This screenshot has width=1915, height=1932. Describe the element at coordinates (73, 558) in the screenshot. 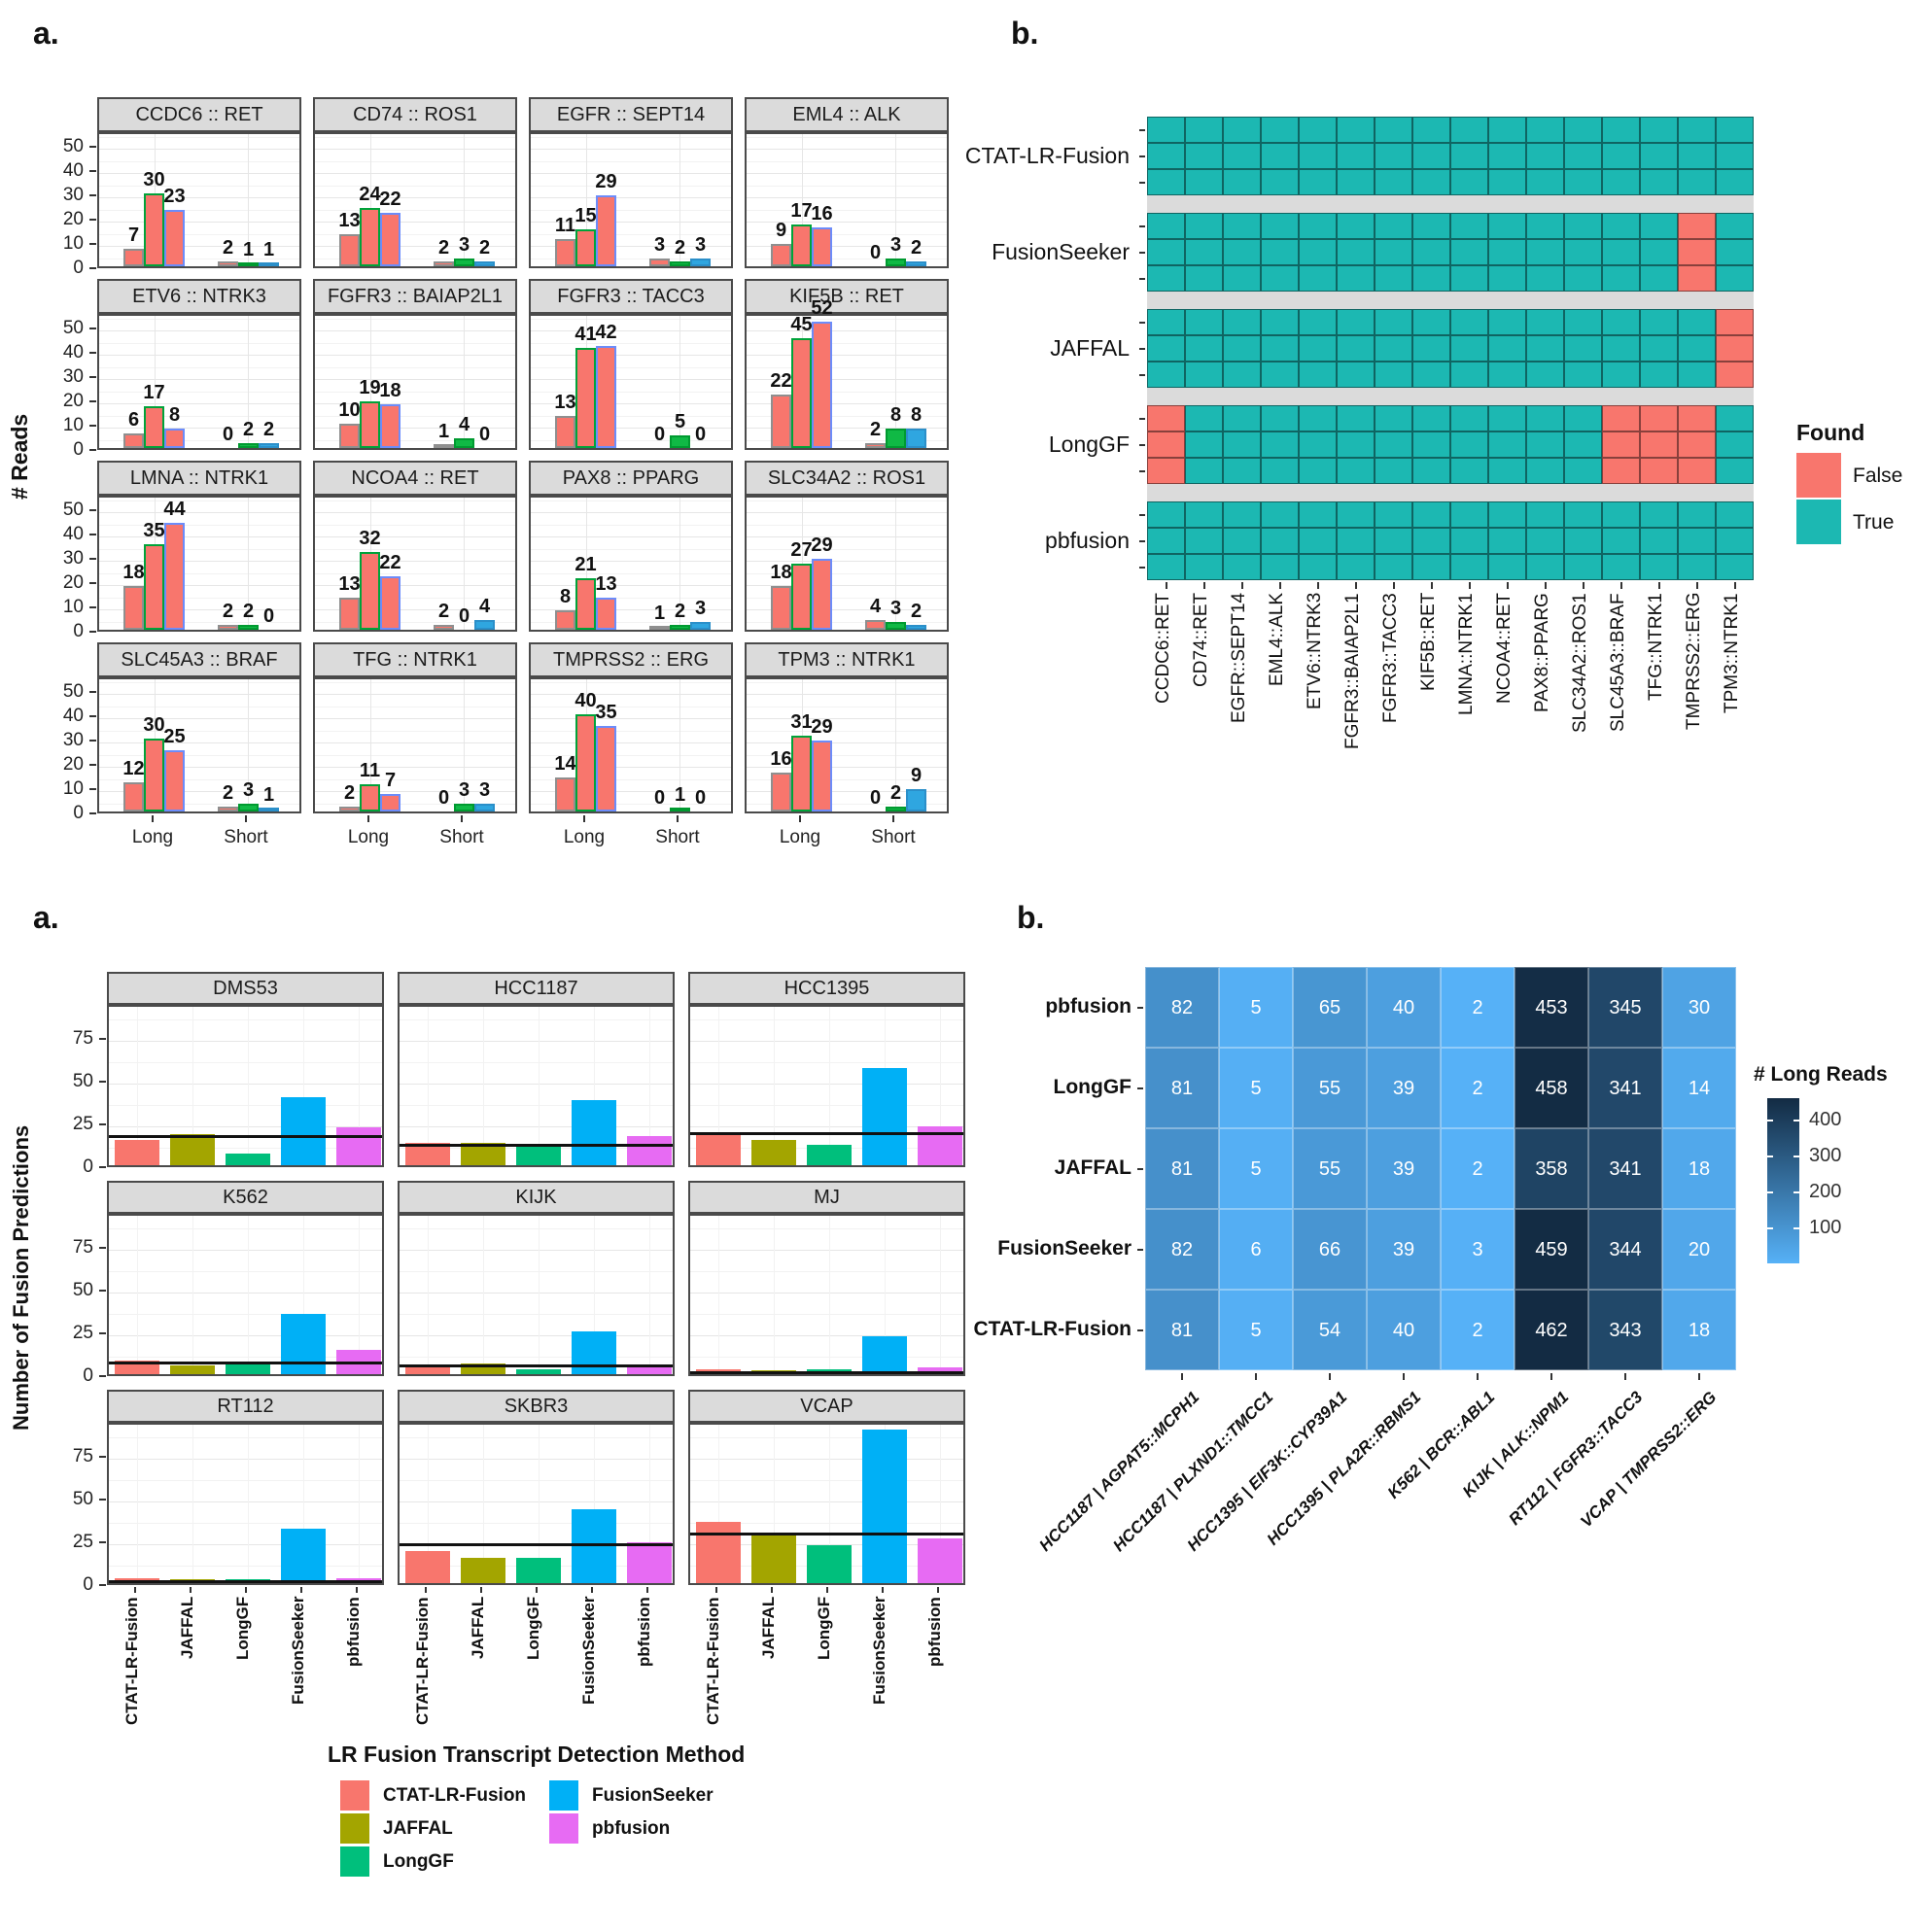

I see `y-tick-label: 30` at that location.